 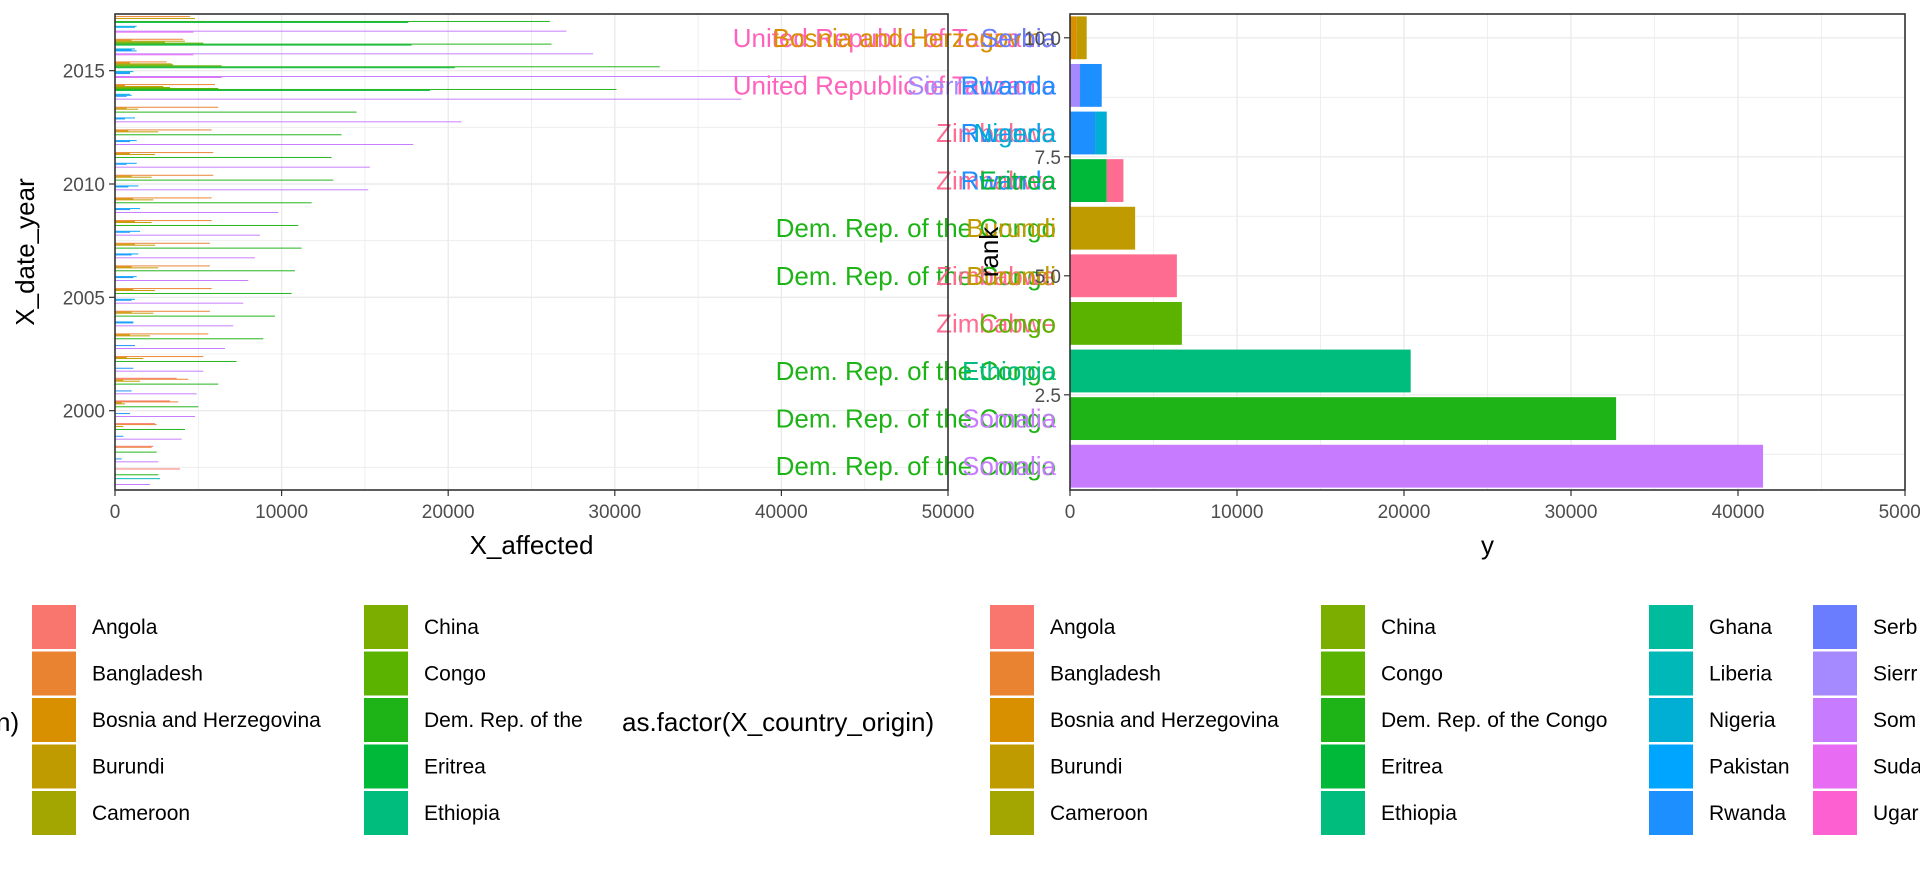 I want to click on bar-somalia-2000, so click(x=155, y=416).